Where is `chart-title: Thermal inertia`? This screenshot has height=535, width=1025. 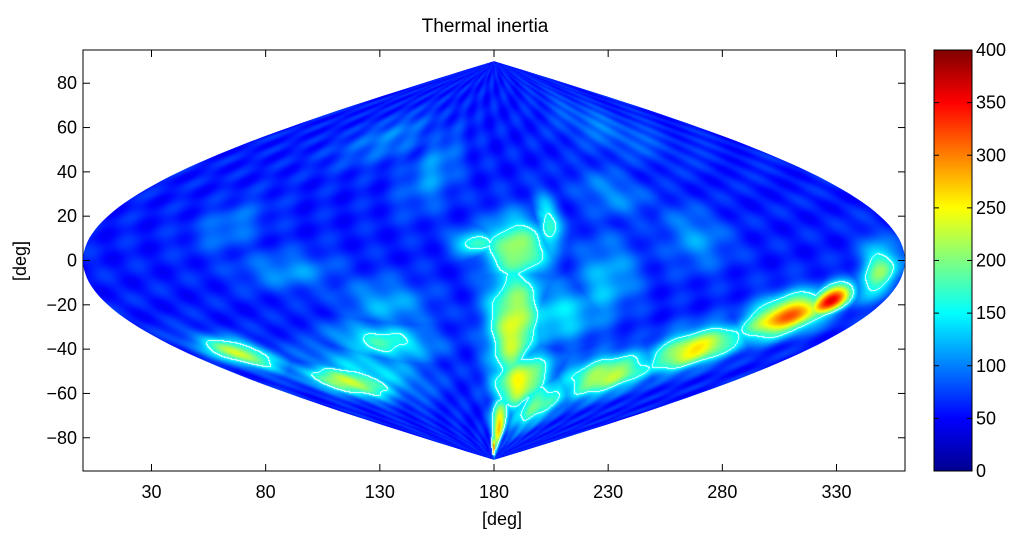
chart-title: Thermal inertia is located at coordinates (485, 26).